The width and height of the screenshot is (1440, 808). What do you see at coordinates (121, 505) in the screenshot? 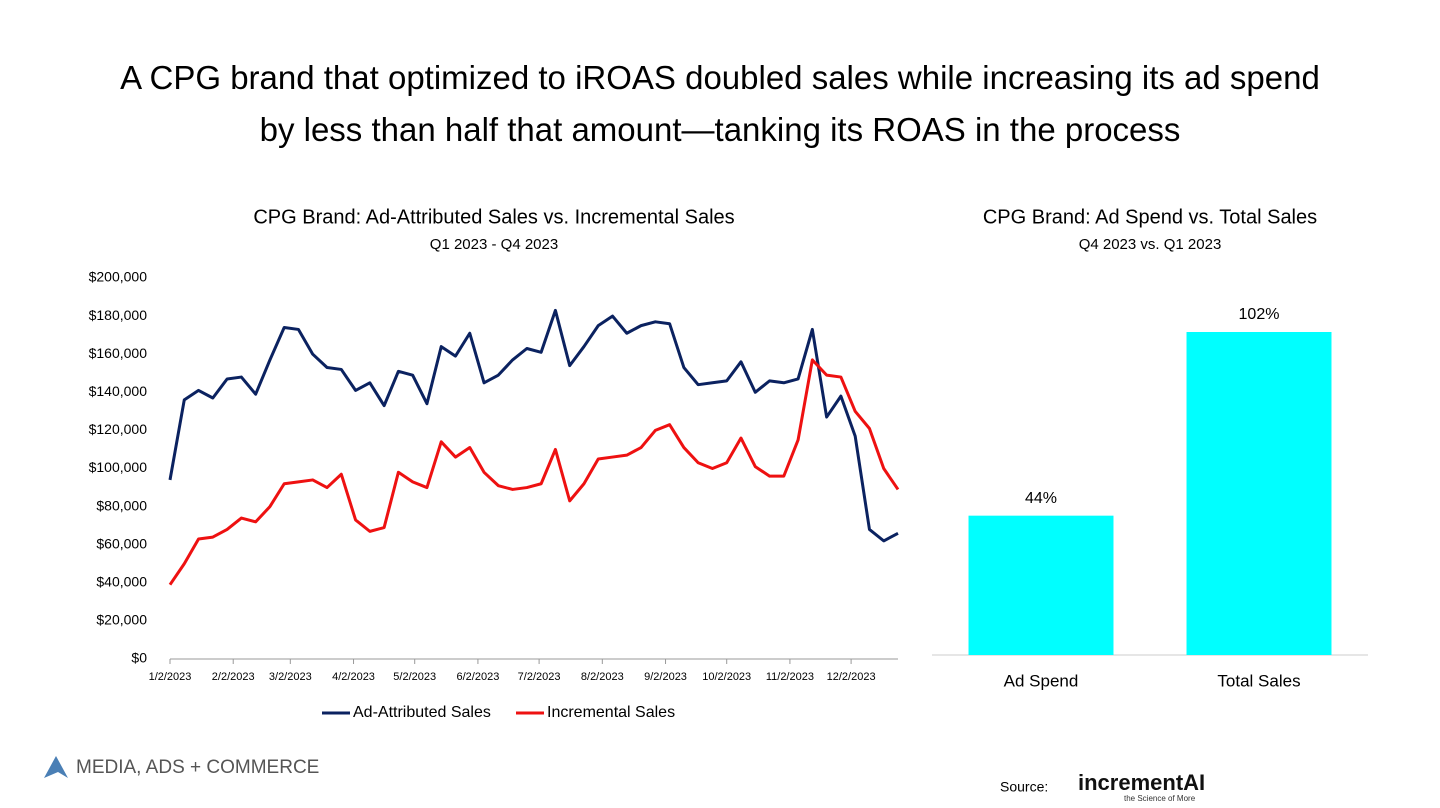
I see `y-tick-label: $80,000` at bounding box center [121, 505].